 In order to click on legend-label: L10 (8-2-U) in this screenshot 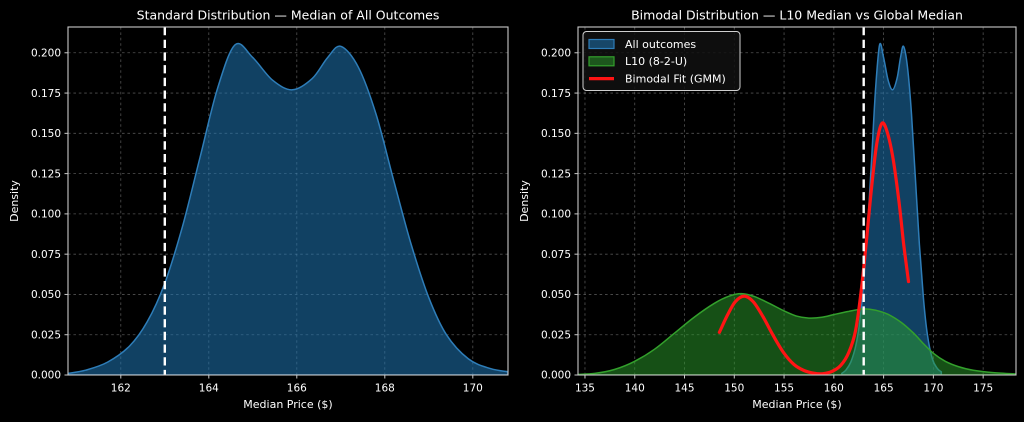, I will do `click(656, 61)`.